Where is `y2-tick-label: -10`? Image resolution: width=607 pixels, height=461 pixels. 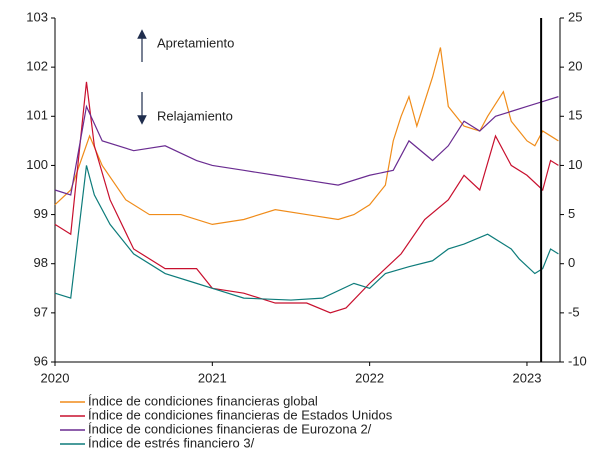
y2-tick-label: -10 is located at coordinates (577, 360).